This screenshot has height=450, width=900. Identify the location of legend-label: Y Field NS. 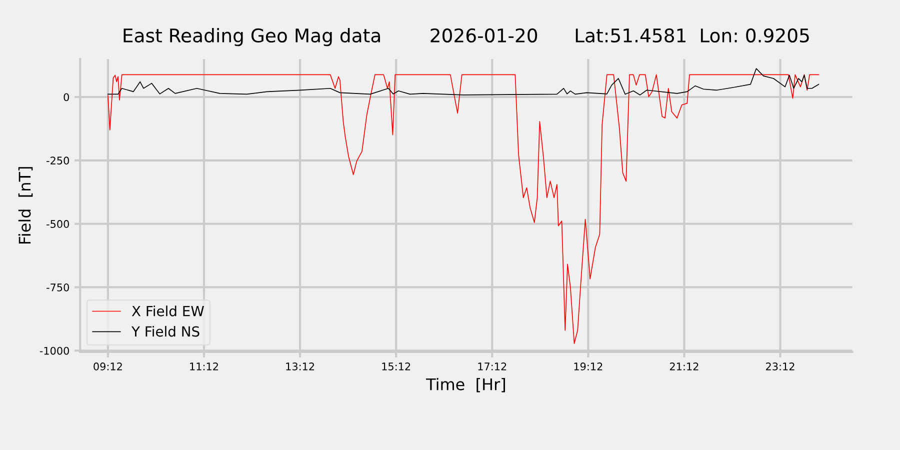
(165, 331).